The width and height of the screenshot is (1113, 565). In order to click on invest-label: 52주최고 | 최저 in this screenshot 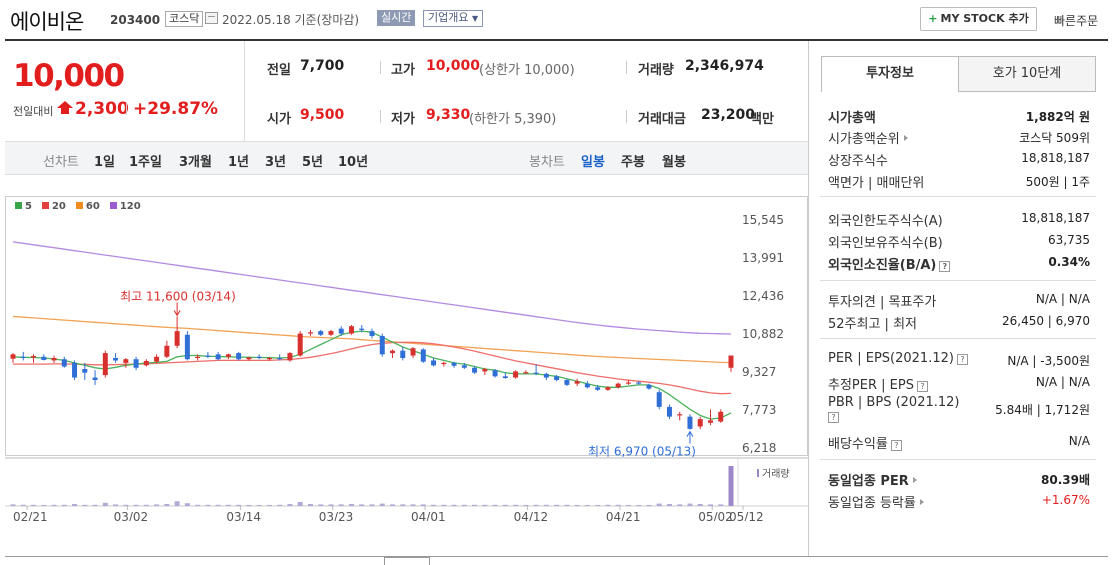, I will do `click(872, 322)`.